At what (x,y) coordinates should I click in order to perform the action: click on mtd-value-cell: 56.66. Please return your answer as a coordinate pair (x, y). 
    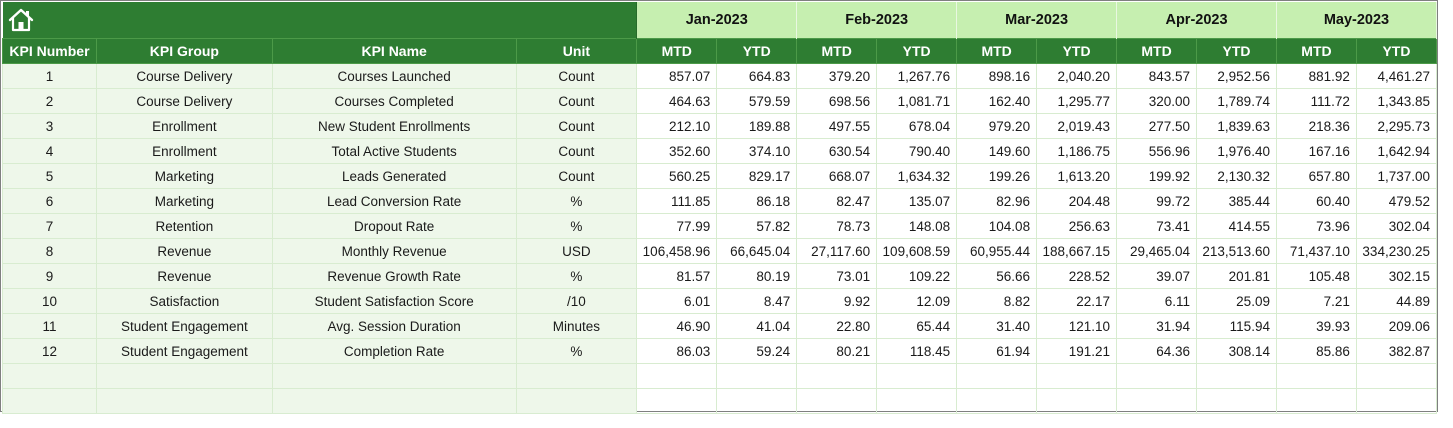
    Looking at the image, I should click on (997, 276).